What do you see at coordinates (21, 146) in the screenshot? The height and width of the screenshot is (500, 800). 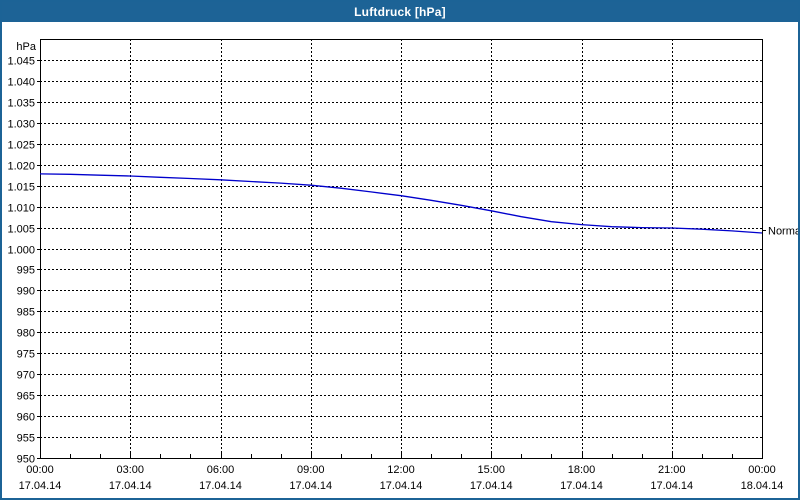 I see `y-tick-label: 1.025` at bounding box center [21, 146].